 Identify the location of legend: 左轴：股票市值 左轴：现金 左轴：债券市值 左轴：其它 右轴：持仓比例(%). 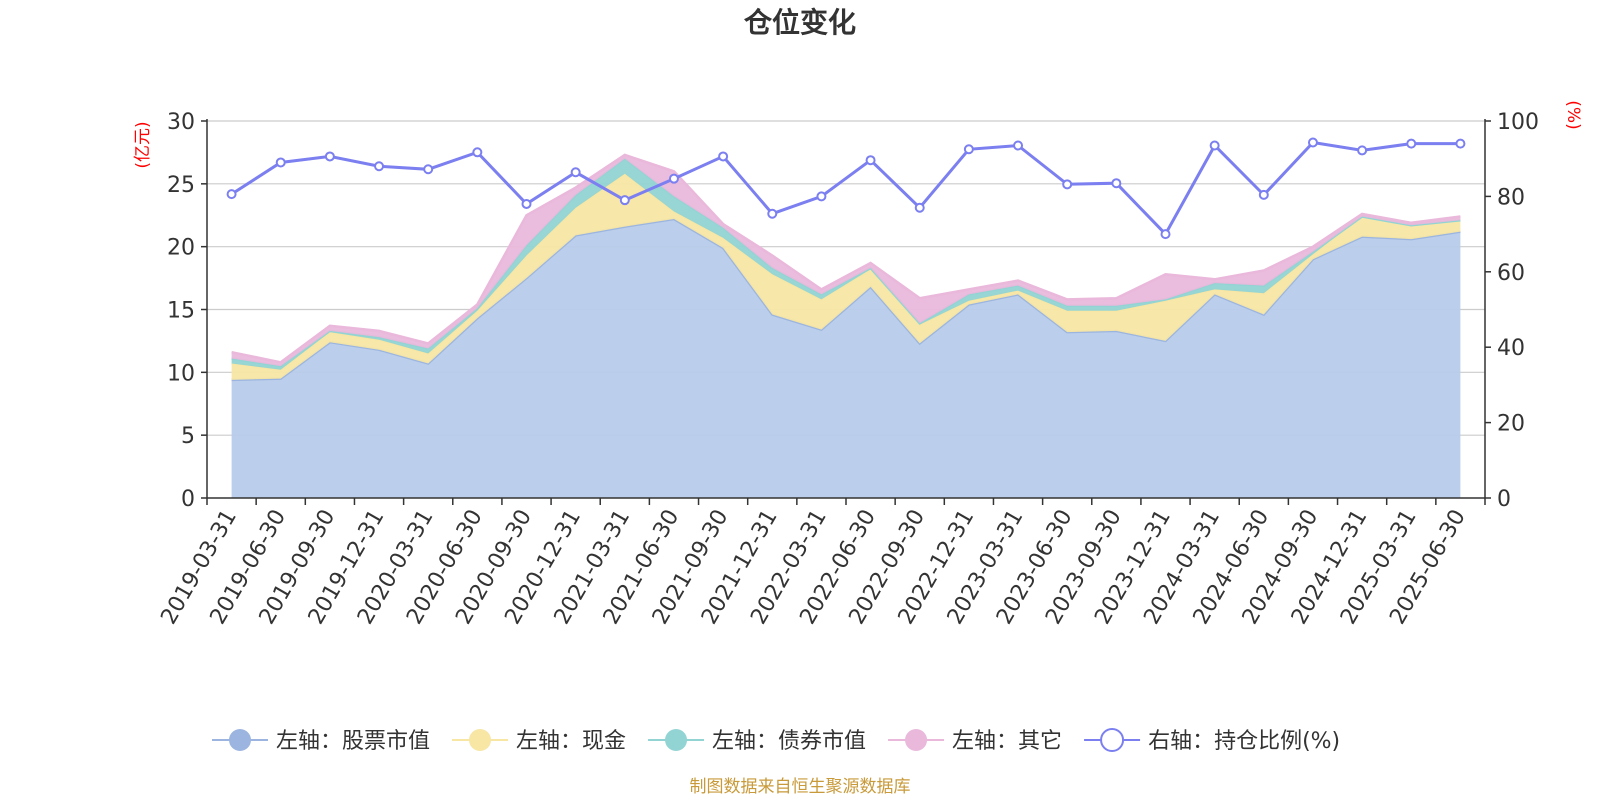
(776, 741).